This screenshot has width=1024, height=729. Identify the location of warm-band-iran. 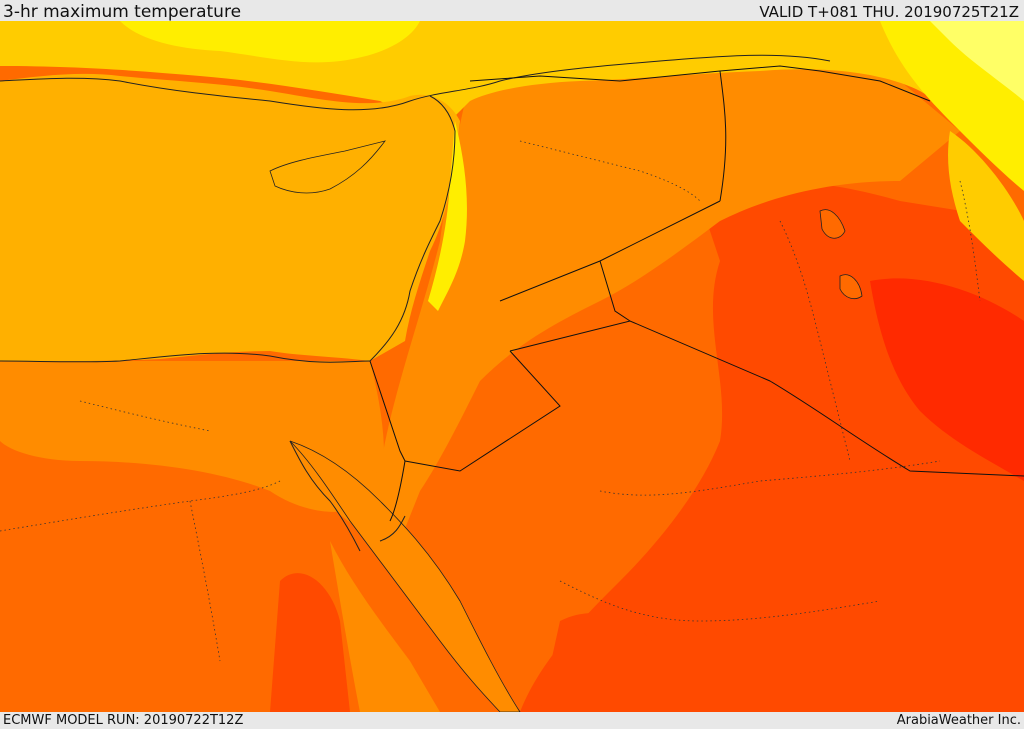
(986, 206).